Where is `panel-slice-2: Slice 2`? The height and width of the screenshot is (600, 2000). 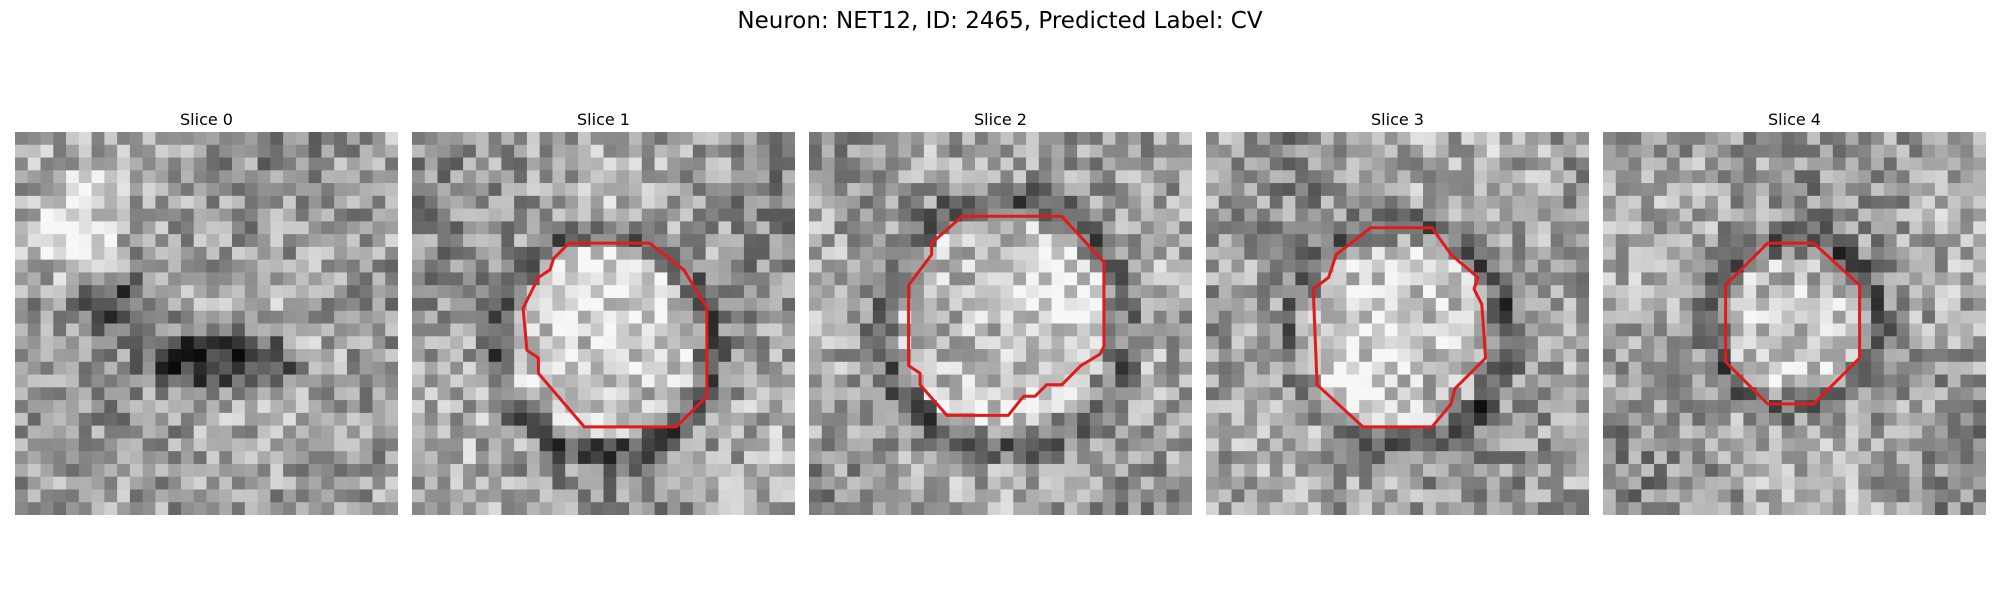 panel-slice-2: Slice 2 is located at coordinates (1000, 311).